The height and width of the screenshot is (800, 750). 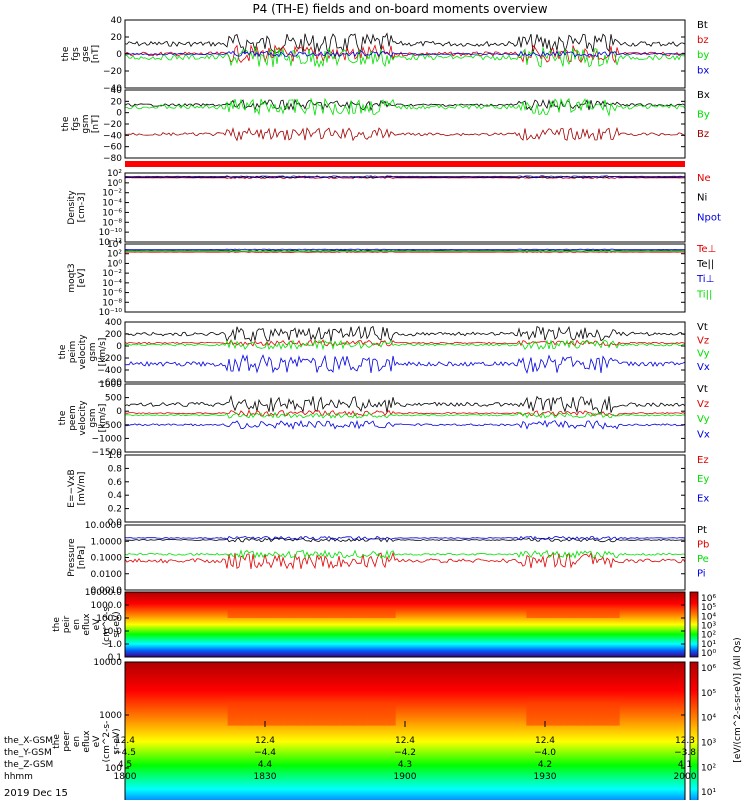 What do you see at coordinates (112, 274) in the screenshot?
I see `y-tick-label: 10⁻²` at bounding box center [112, 274].